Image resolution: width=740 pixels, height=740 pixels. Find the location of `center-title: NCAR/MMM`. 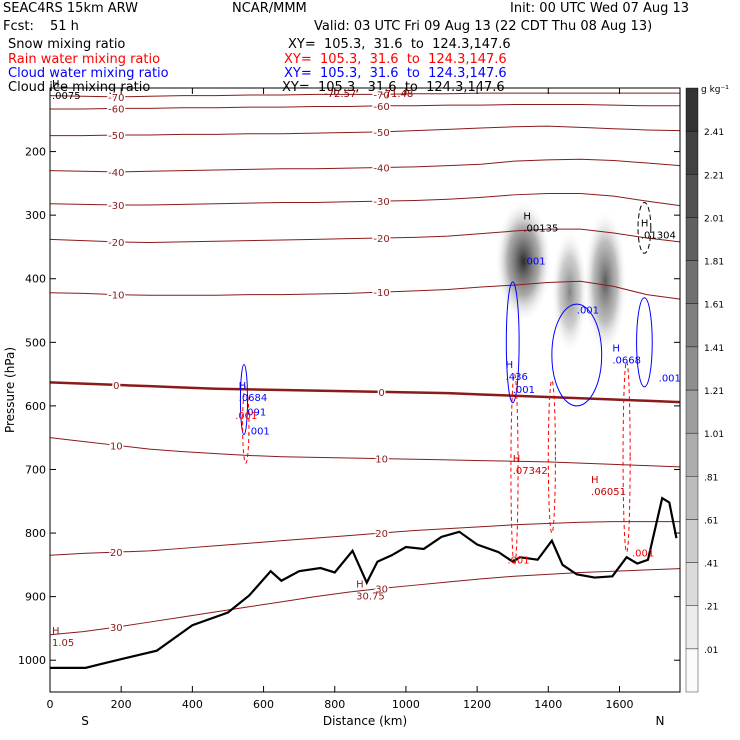

center-title: NCAR/MMM is located at coordinates (269, 8).